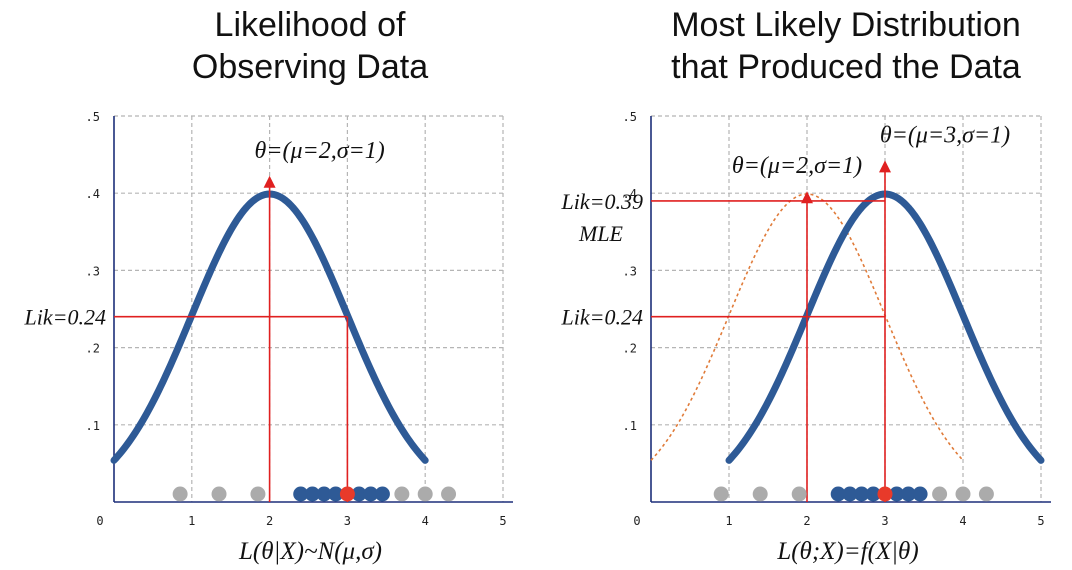 Image resolution: width=1072 pixels, height=570 pixels. Describe the element at coordinates (310, 46) in the screenshot. I see `left-chart-title: Likelihood of Observing Data` at that location.